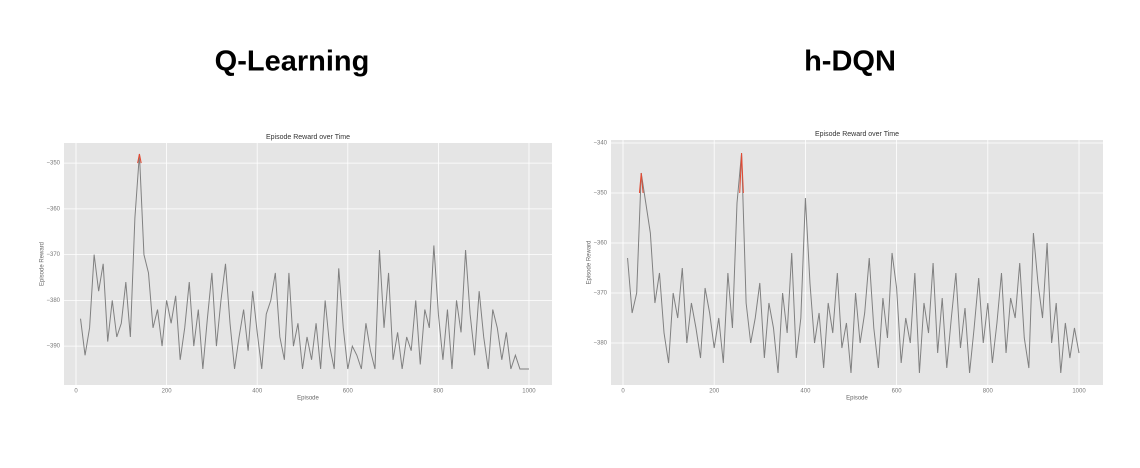 The width and height of the screenshot is (1140, 468). What do you see at coordinates (53, 347) in the screenshot?
I see `y-tick-label: −390` at bounding box center [53, 347].